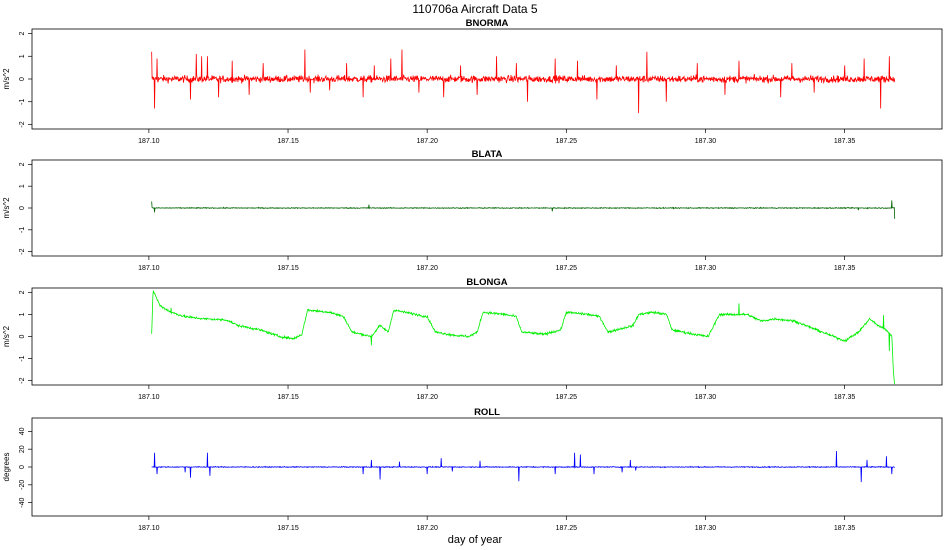 The width and height of the screenshot is (950, 550). I want to click on panel-title: BNORMA, so click(487, 23).